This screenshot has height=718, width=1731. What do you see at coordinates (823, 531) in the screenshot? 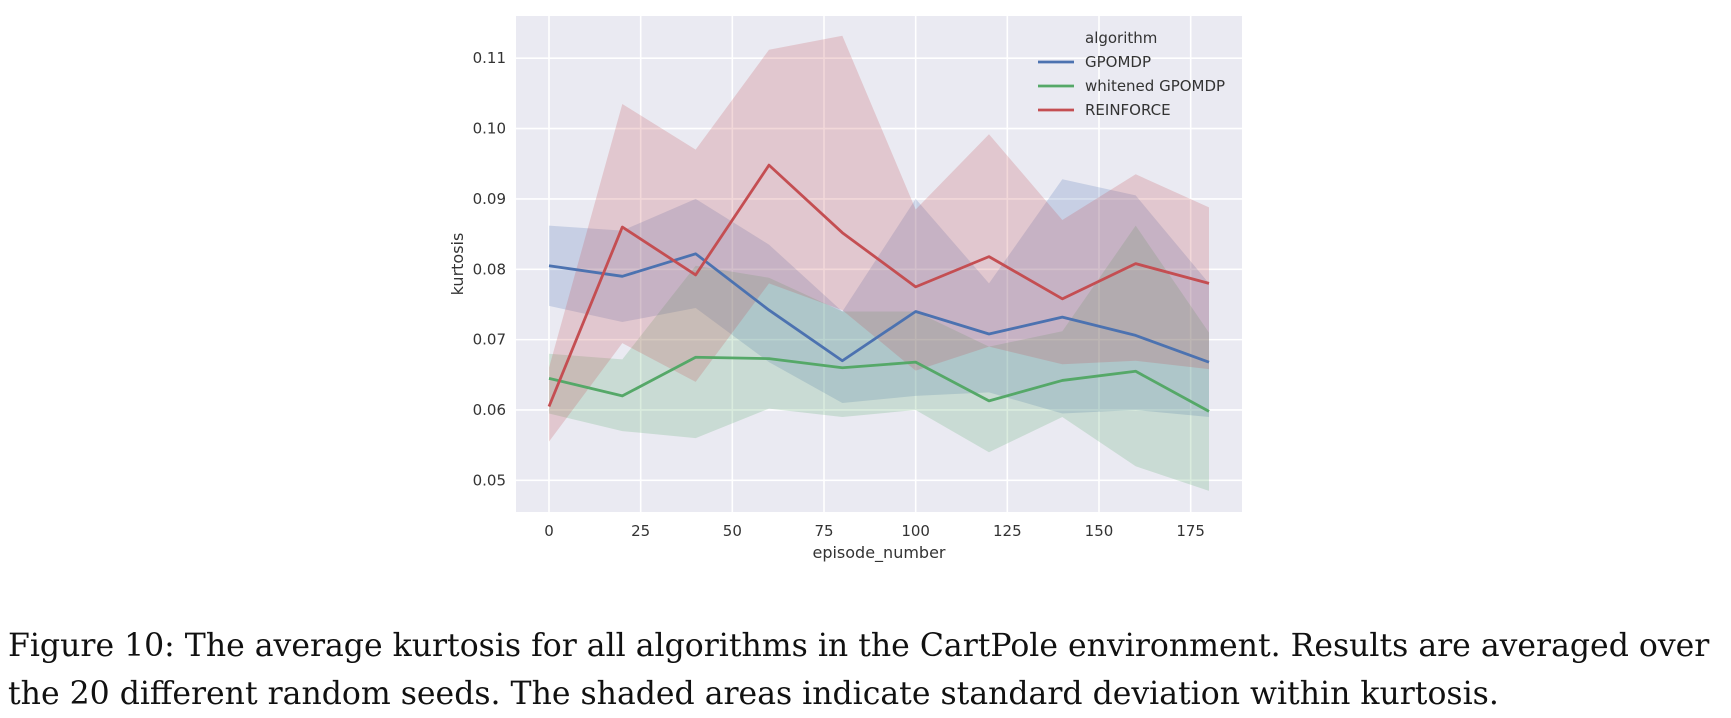
I see `x-tick-label: 75` at bounding box center [823, 531].